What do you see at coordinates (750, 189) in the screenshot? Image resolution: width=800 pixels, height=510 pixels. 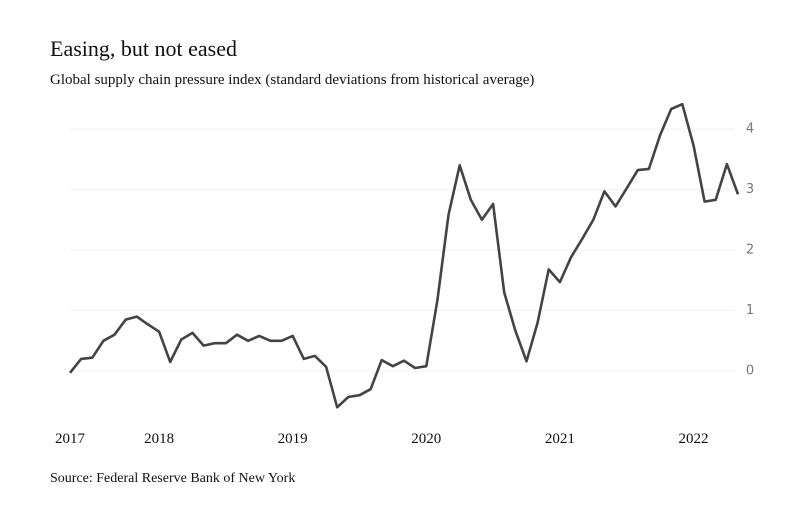 I see `y-tick-label: 3` at bounding box center [750, 189].